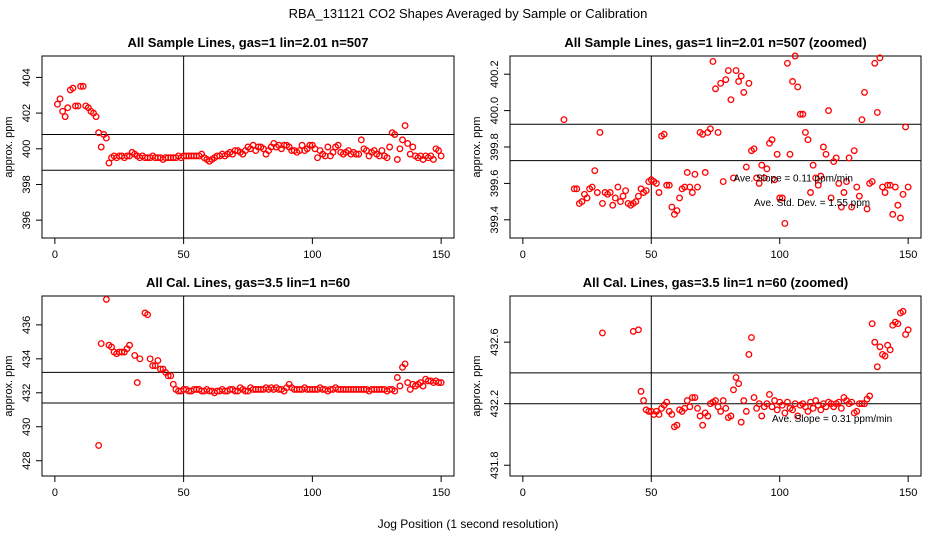 Image resolution: width=936 pixels, height=540 pixels. I want to click on panel-3-frame, so click(248, 386).